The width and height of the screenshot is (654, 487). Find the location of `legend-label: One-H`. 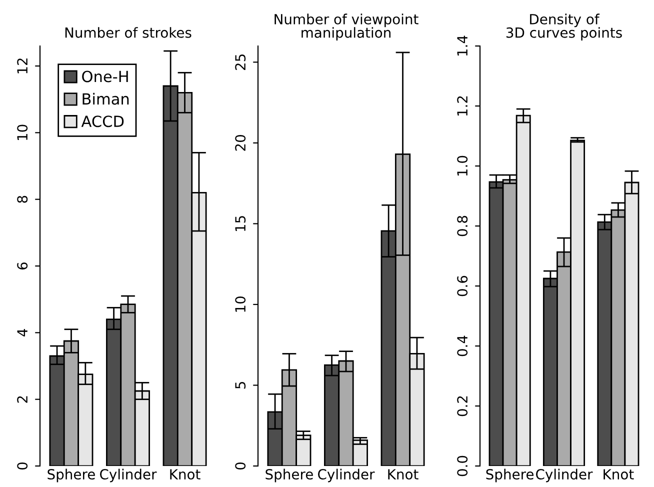

legend-label: One-H is located at coordinates (105, 76).